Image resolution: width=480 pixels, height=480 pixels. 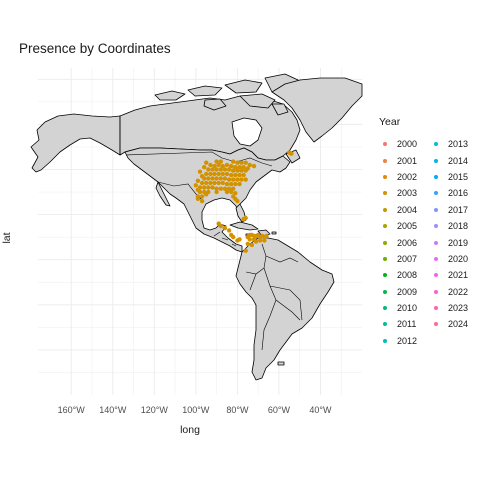 I want to click on legend-label: 2007, so click(x=407, y=258).